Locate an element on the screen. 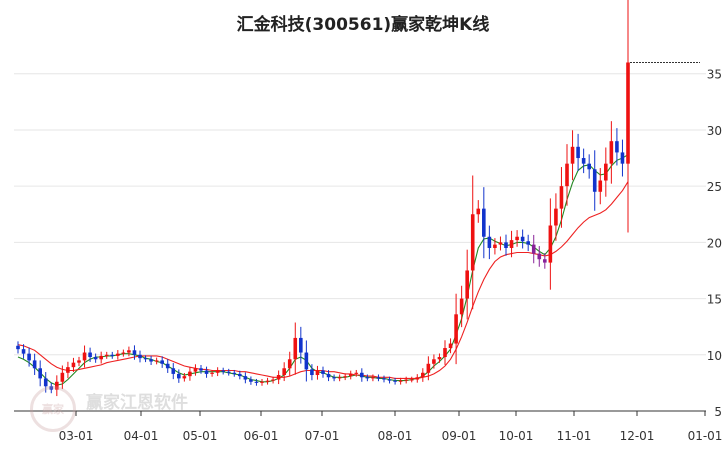 This screenshot has height=450, width=726. watermark-text: 赢家江恩软件 is located at coordinates (137, 403).